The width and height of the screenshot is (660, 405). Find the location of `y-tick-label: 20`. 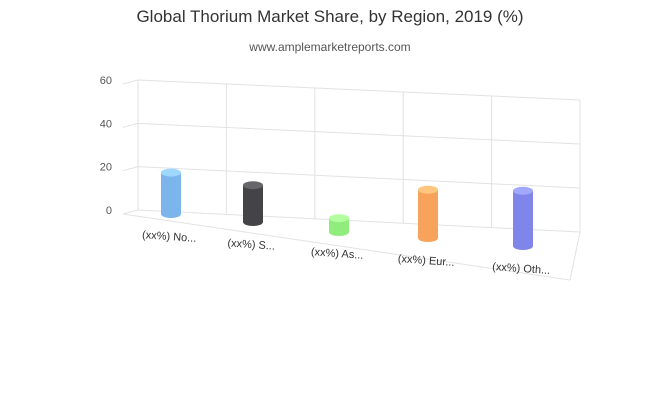

y-tick-label: 20 is located at coordinates (106, 168).